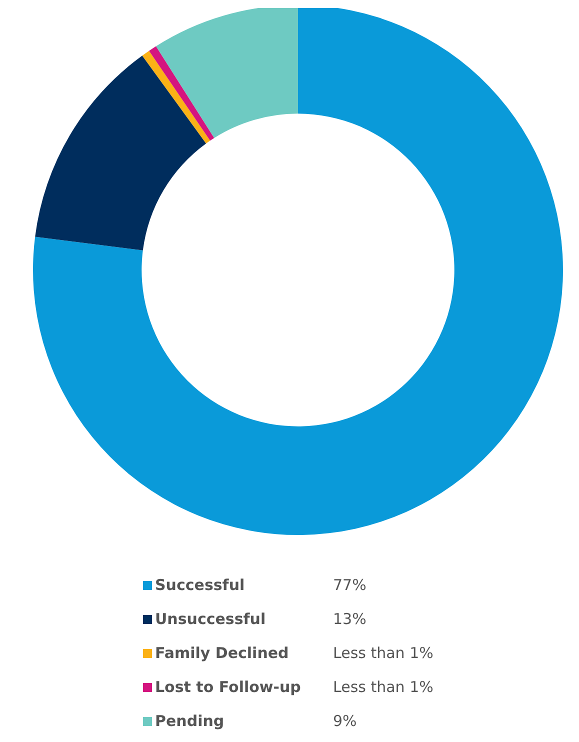 Image resolution: width=579 pixels, height=742 pixels. What do you see at coordinates (222, 653) in the screenshot?
I see `legend-label: Family Declined` at bounding box center [222, 653].